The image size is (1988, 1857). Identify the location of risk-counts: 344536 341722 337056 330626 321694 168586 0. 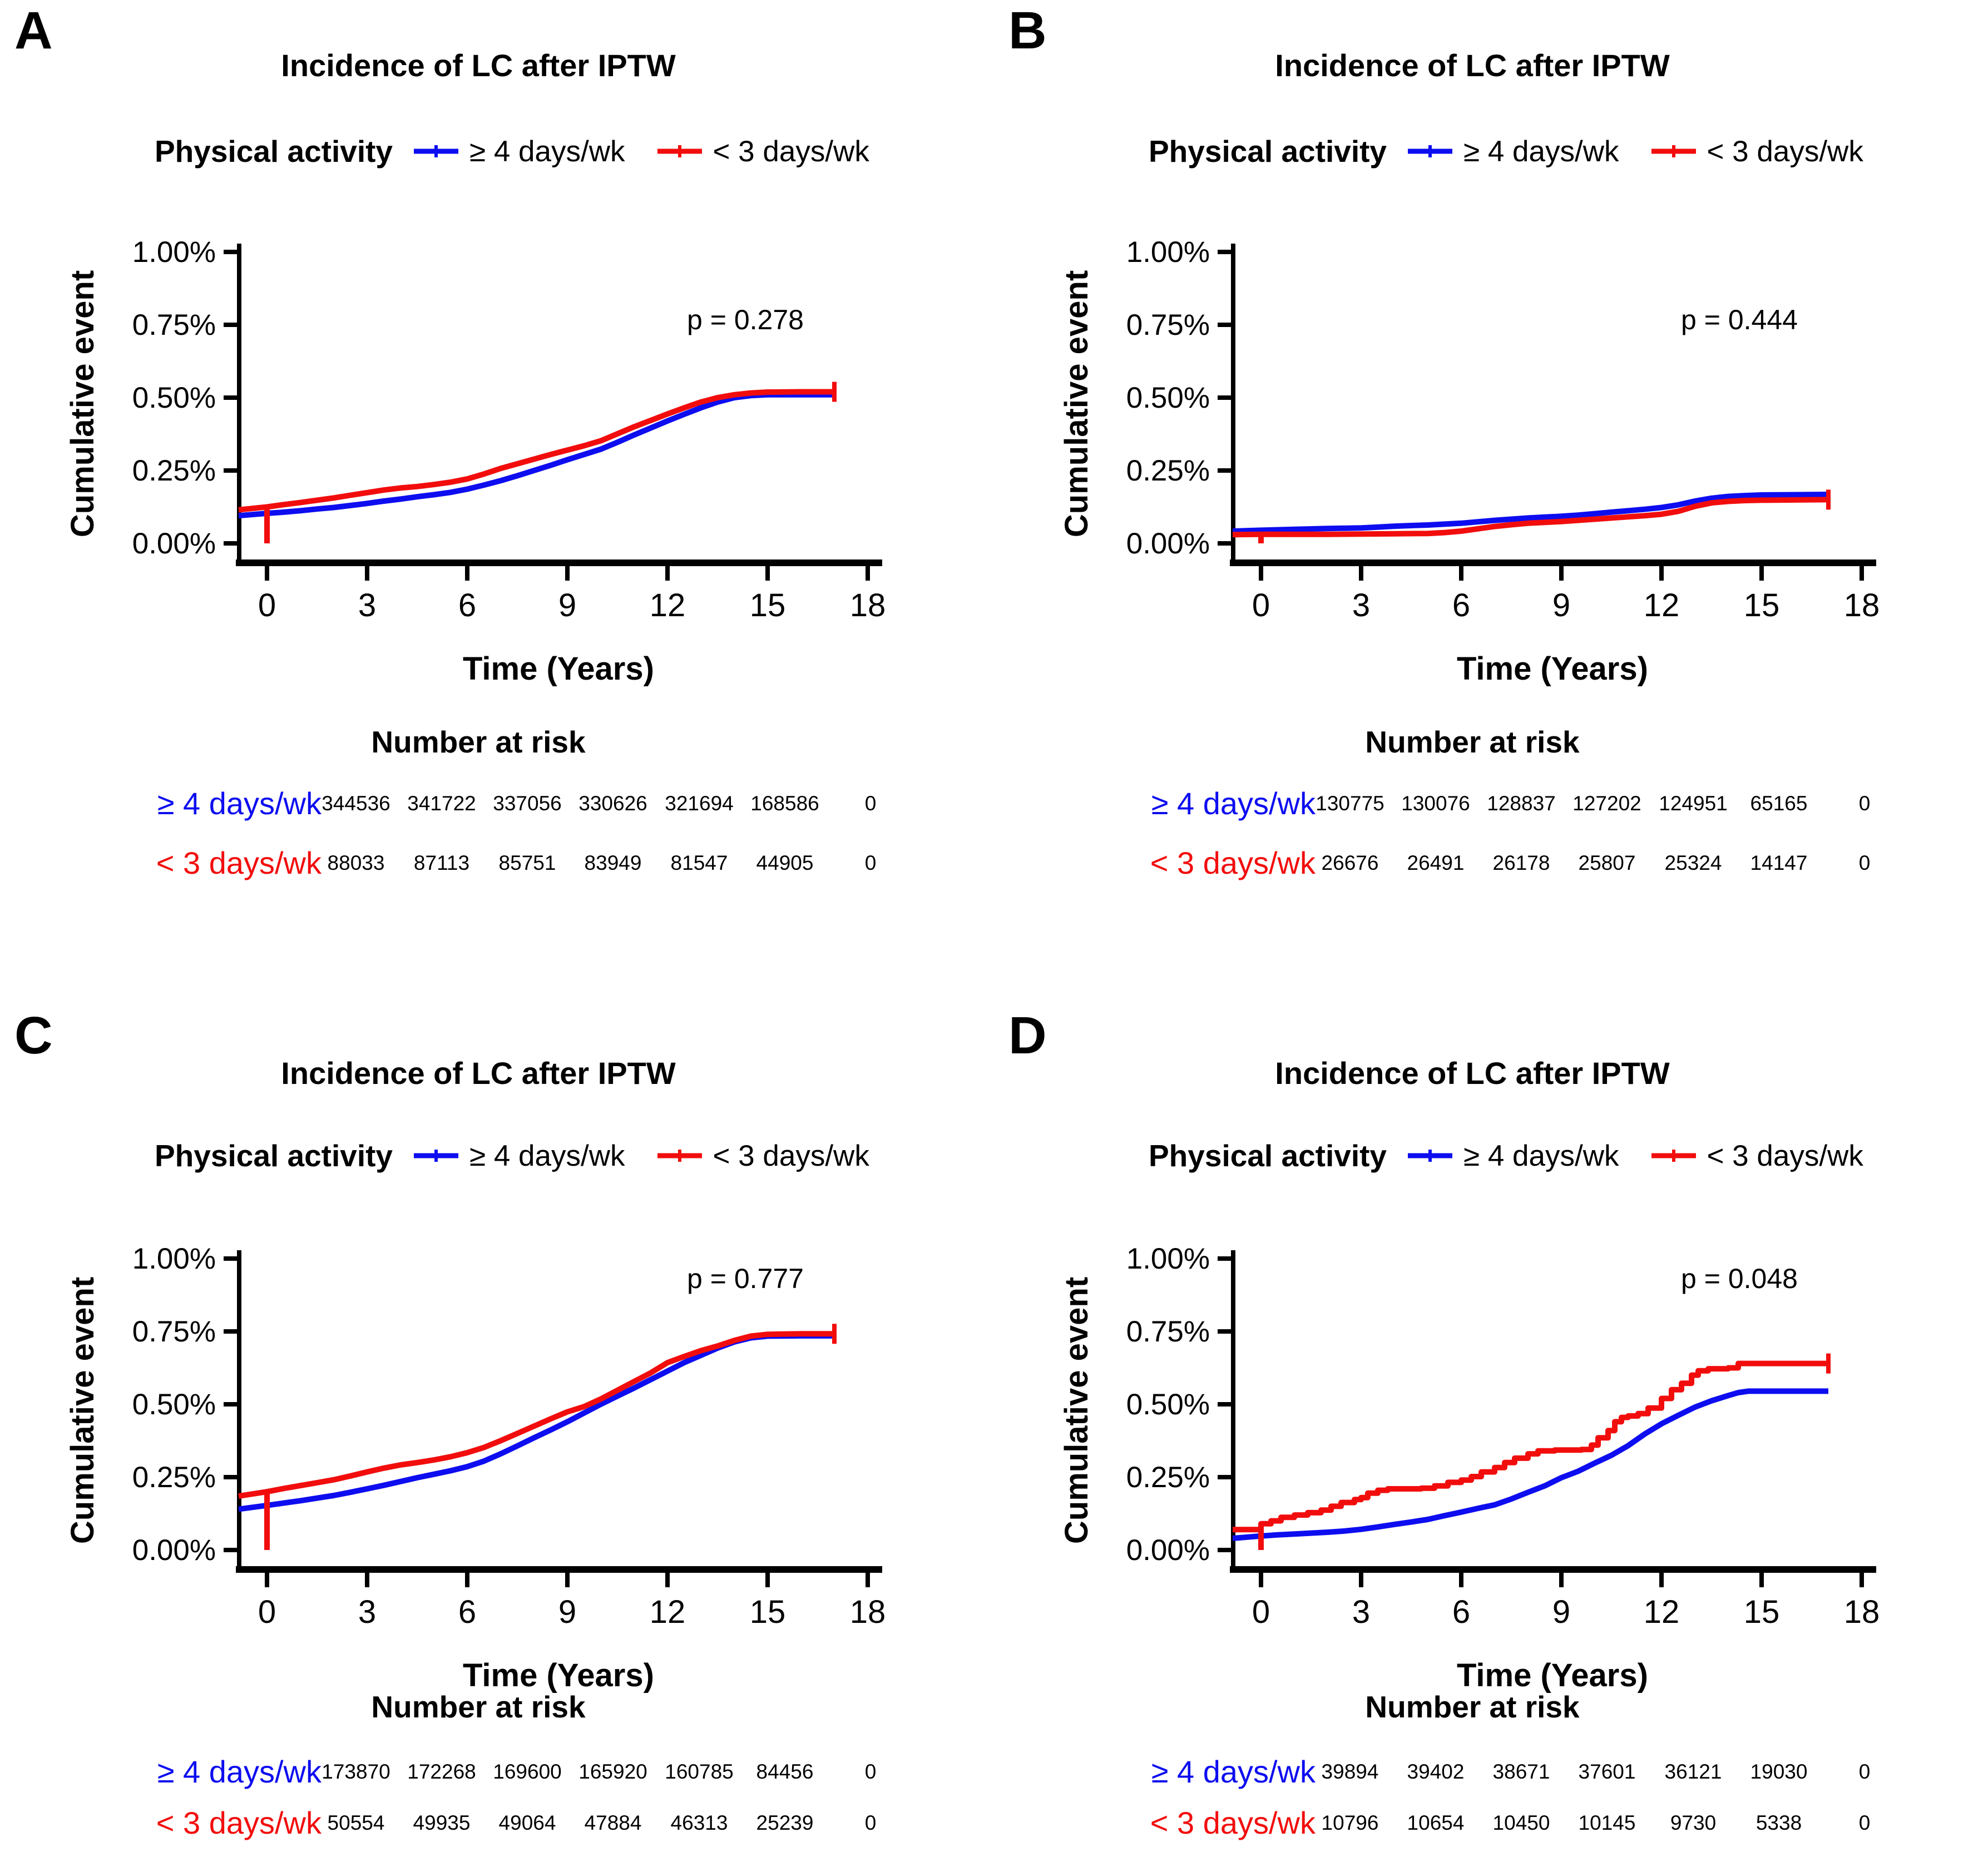
(497, 804).